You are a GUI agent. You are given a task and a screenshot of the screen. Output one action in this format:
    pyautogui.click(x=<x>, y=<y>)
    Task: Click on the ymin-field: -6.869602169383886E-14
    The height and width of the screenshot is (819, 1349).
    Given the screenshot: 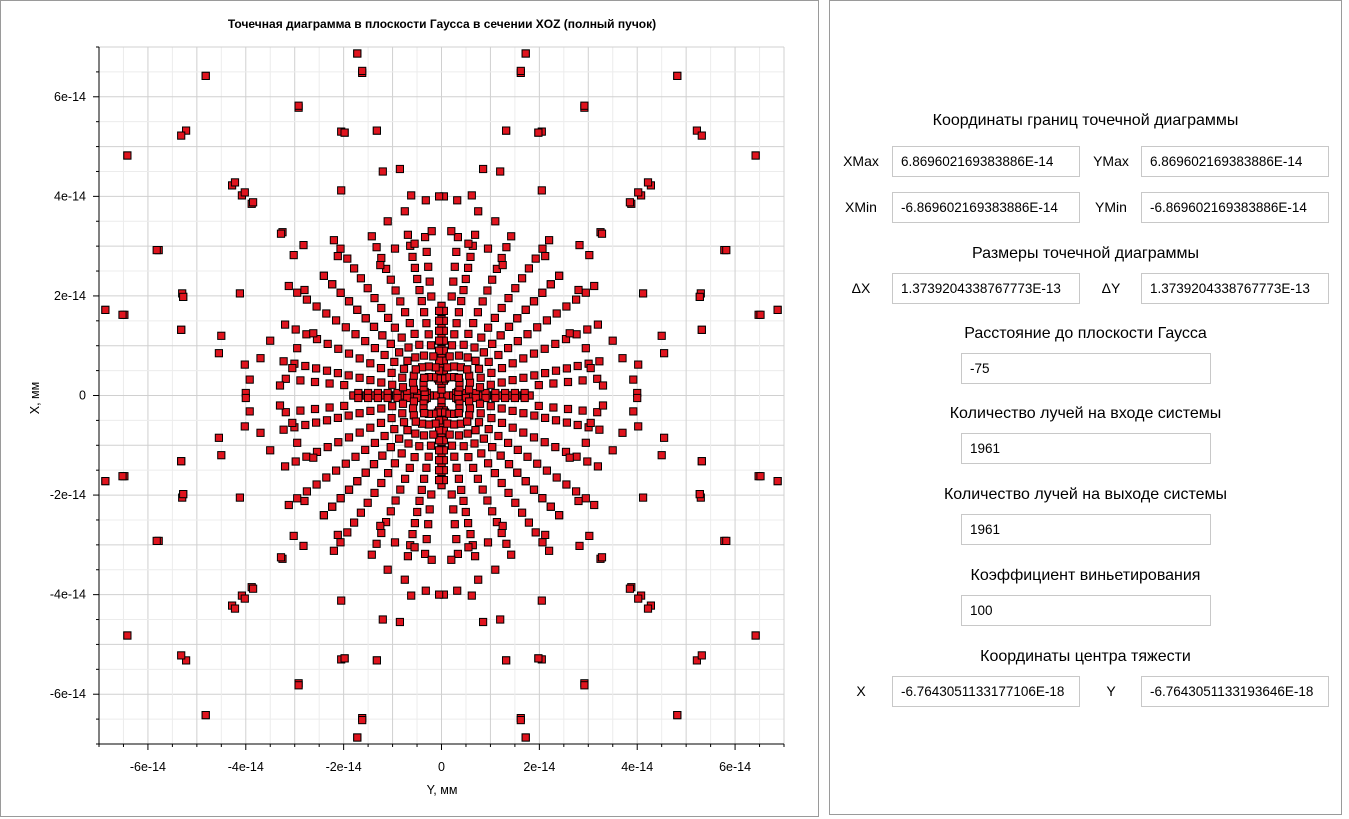 What is the action you would take?
    pyautogui.click(x=1235, y=207)
    